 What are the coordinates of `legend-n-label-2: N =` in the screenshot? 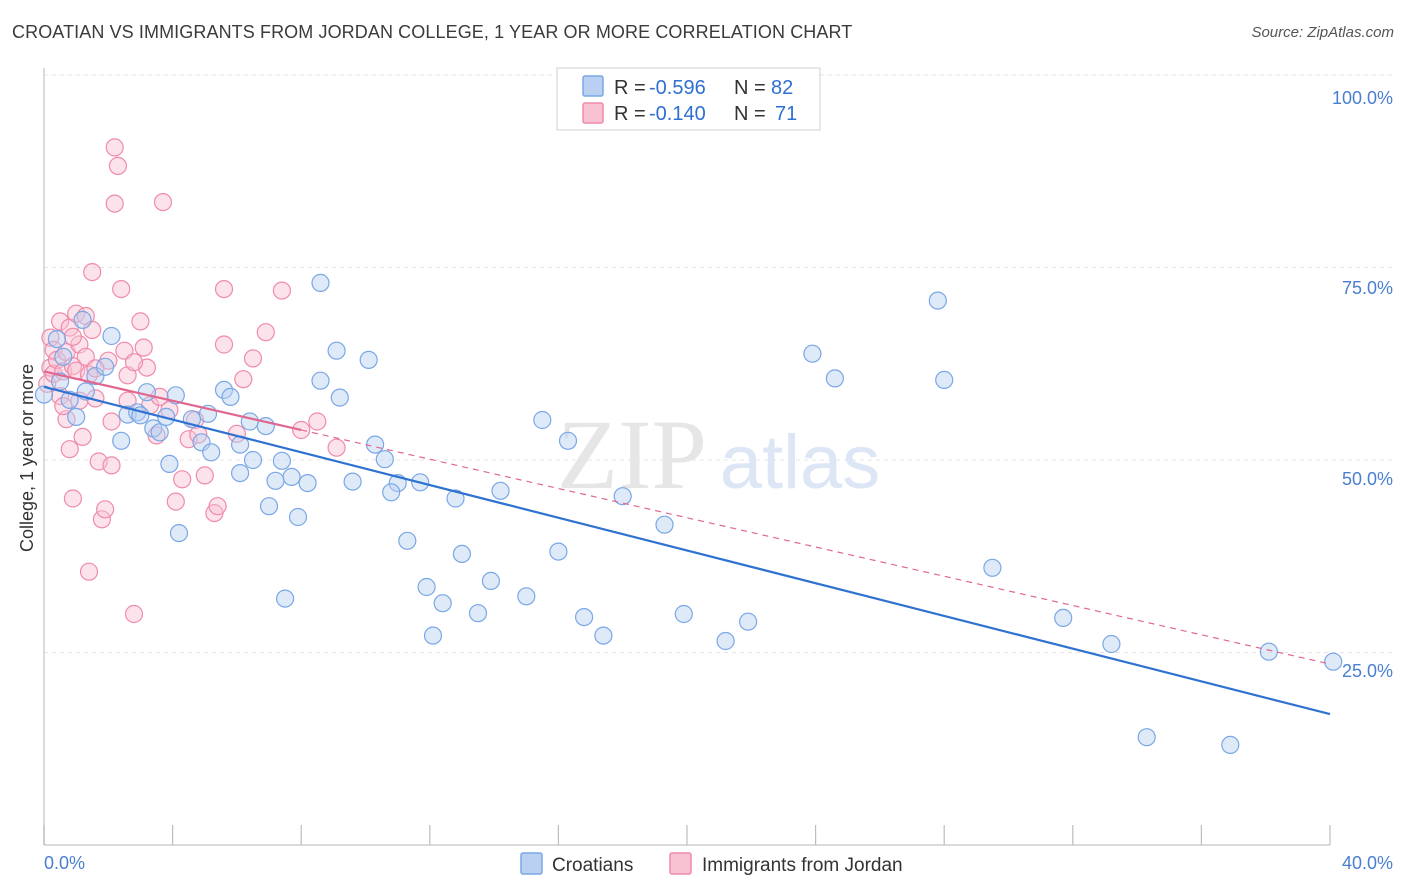 It's located at (750, 114).